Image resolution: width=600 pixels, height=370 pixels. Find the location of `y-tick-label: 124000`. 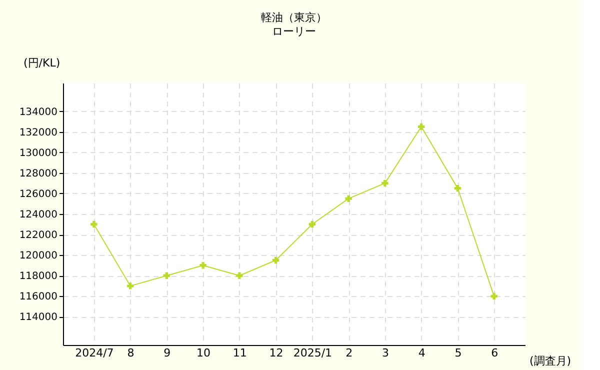

y-tick-label: 124000 is located at coordinates (38, 215).